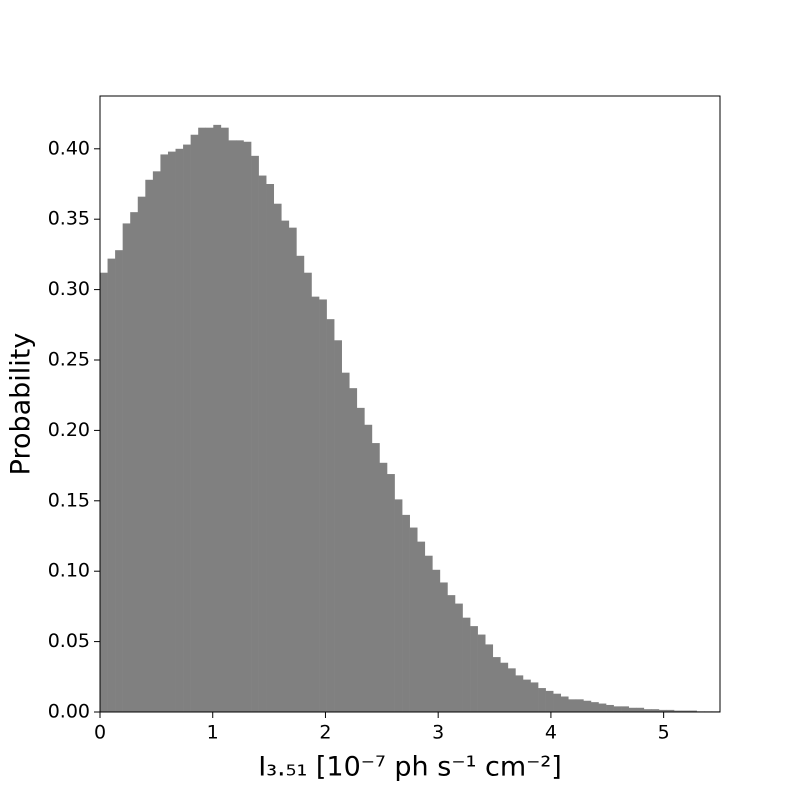  I want to click on y-tick-label: 0.05, so click(69, 641).